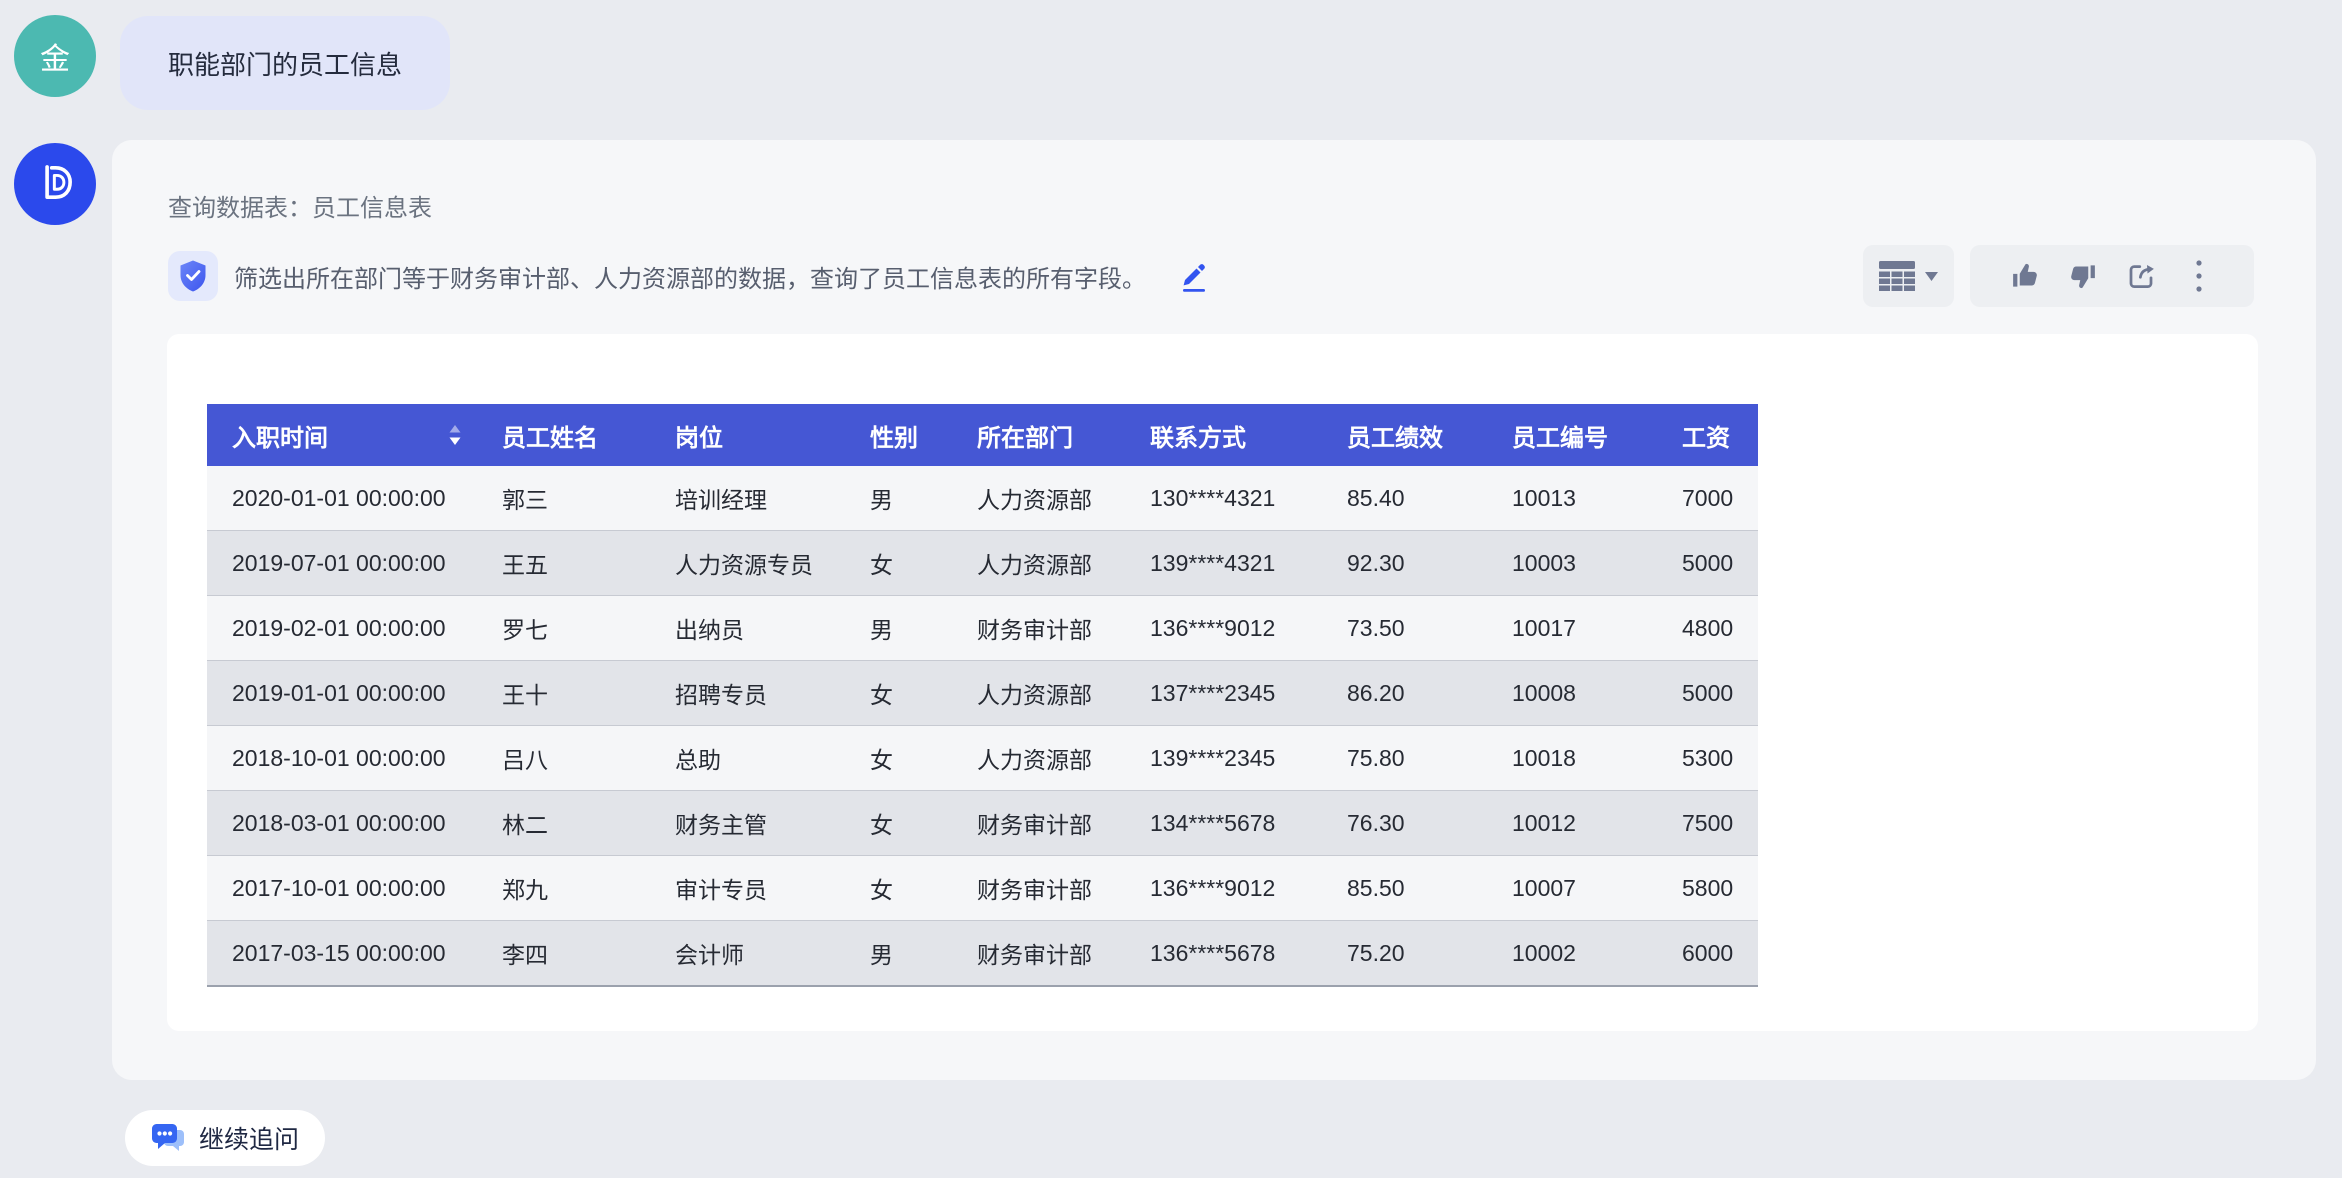  I want to click on table-cell: 郑九, so click(525, 890).